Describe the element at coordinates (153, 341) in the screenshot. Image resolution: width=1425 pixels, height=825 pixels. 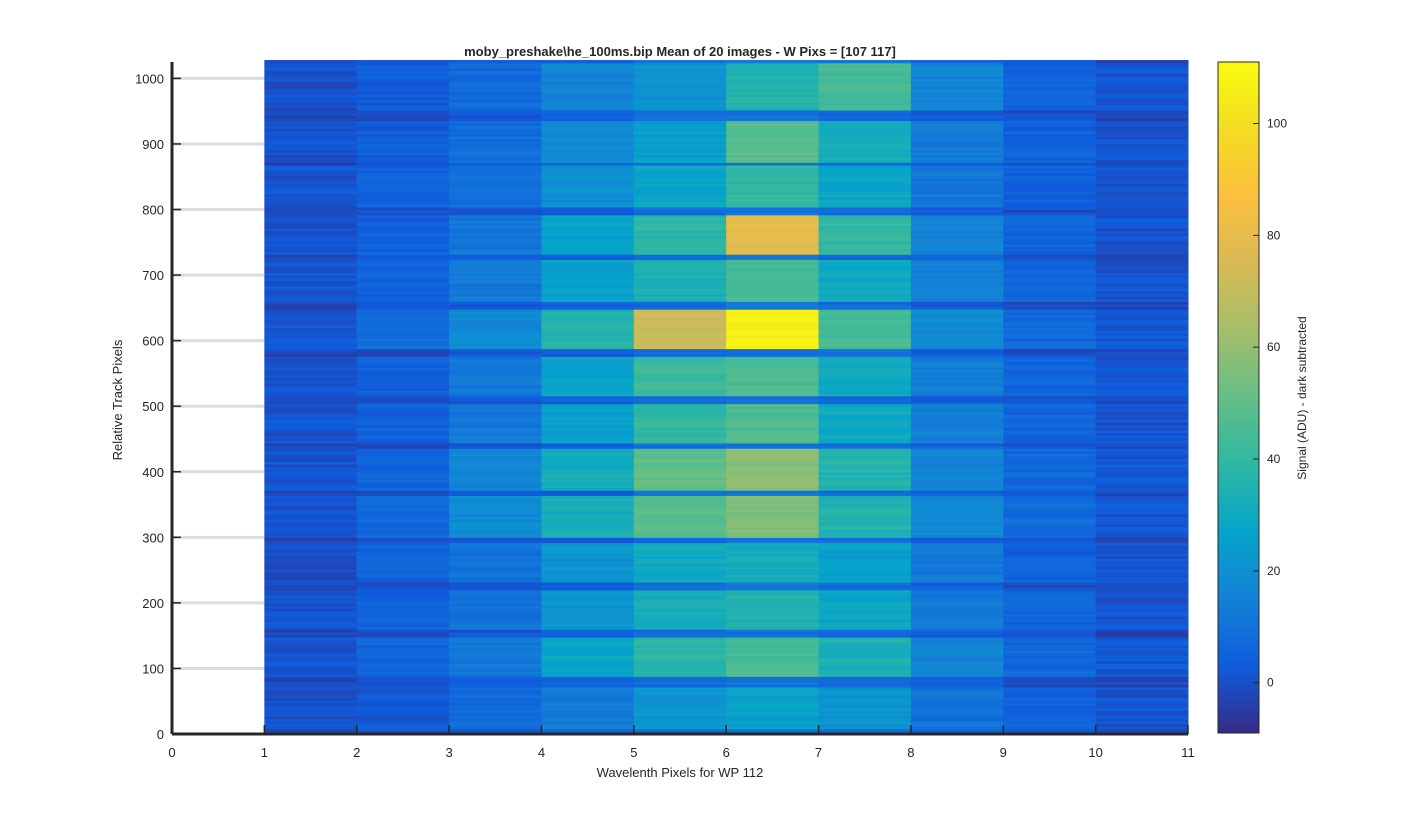
I see `y-tick-label: 600` at that location.